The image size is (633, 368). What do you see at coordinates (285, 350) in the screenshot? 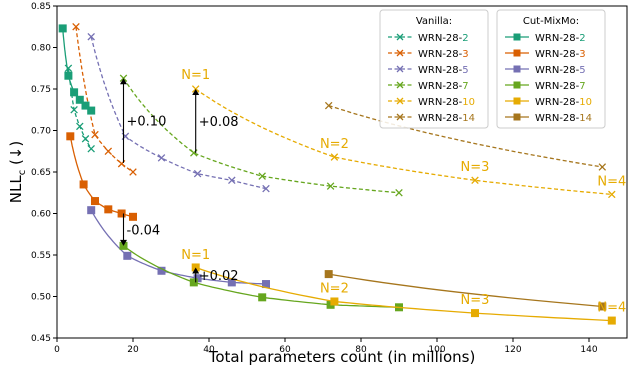
I see `x-tick-label: 60` at bounding box center [285, 350].